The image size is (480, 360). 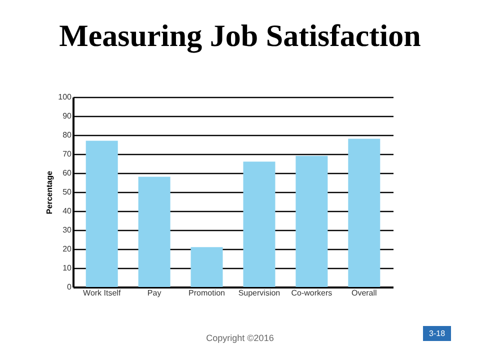 What do you see at coordinates (67, 135) in the screenshot?
I see `y-tick-label: 80` at bounding box center [67, 135].